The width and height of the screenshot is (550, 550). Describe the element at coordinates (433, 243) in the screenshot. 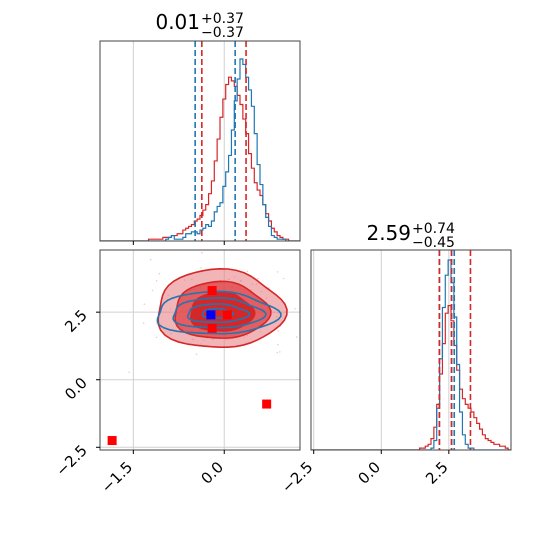

I see `param2-title-minus: −0.45` at that location.